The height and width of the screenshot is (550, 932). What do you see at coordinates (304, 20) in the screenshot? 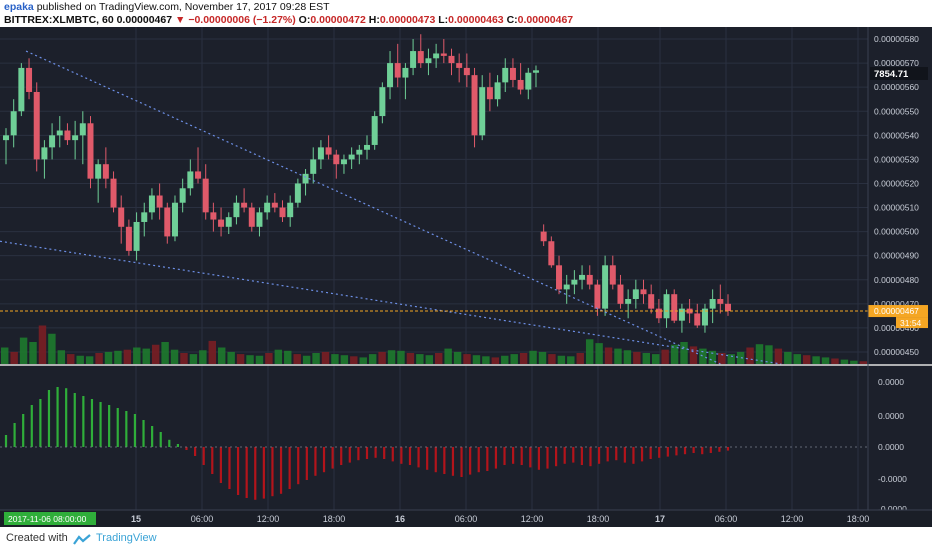
I see `open-label: O:` at bounding box center [304, 20].